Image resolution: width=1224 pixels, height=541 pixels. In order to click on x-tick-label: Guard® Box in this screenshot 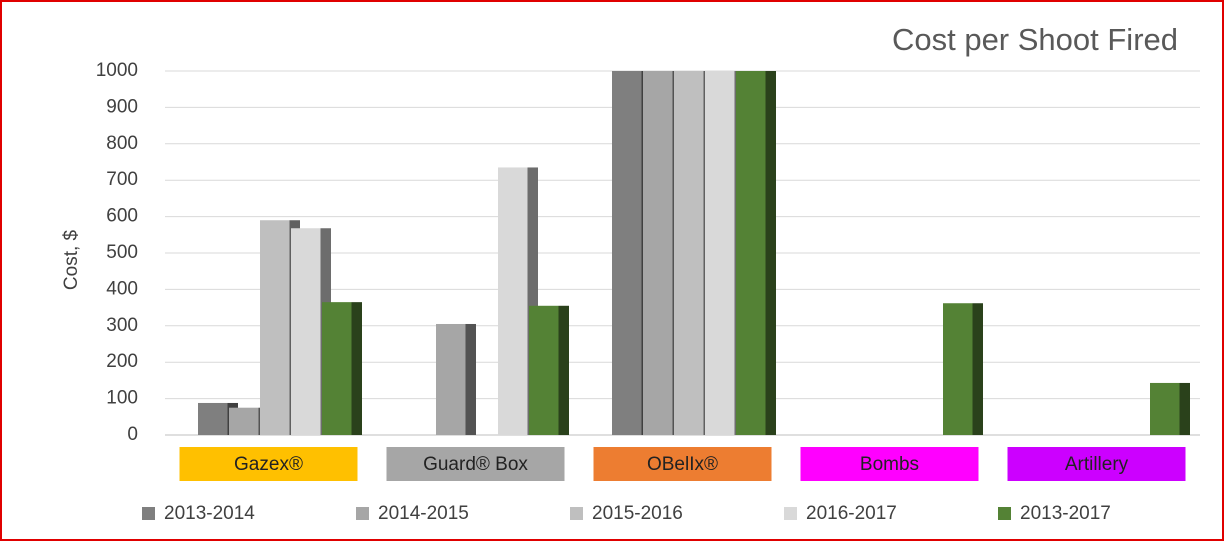, I will do `click(475, 464)`.